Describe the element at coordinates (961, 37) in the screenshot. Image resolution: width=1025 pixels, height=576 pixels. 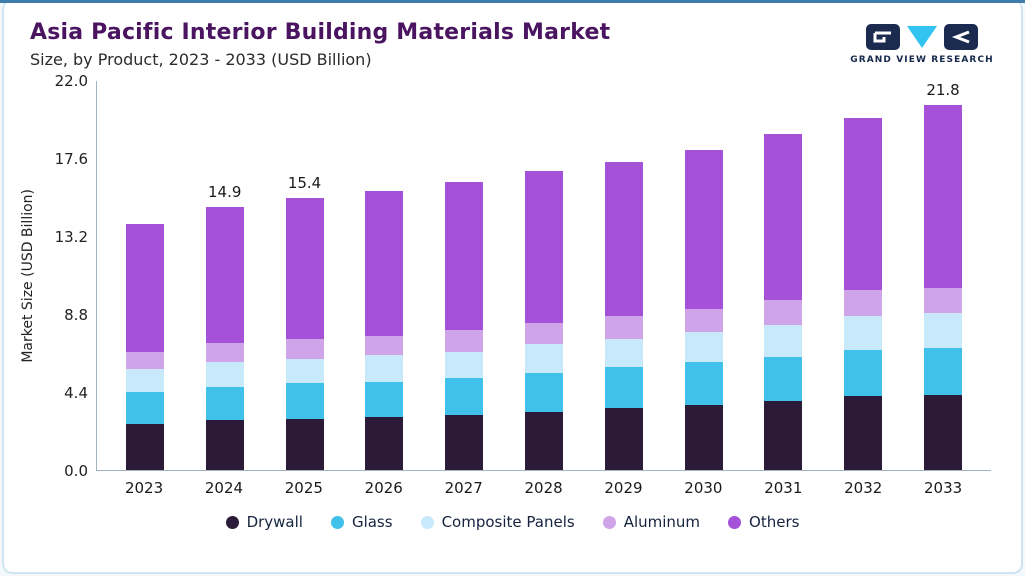
I see `logo-r-icon` at that location.